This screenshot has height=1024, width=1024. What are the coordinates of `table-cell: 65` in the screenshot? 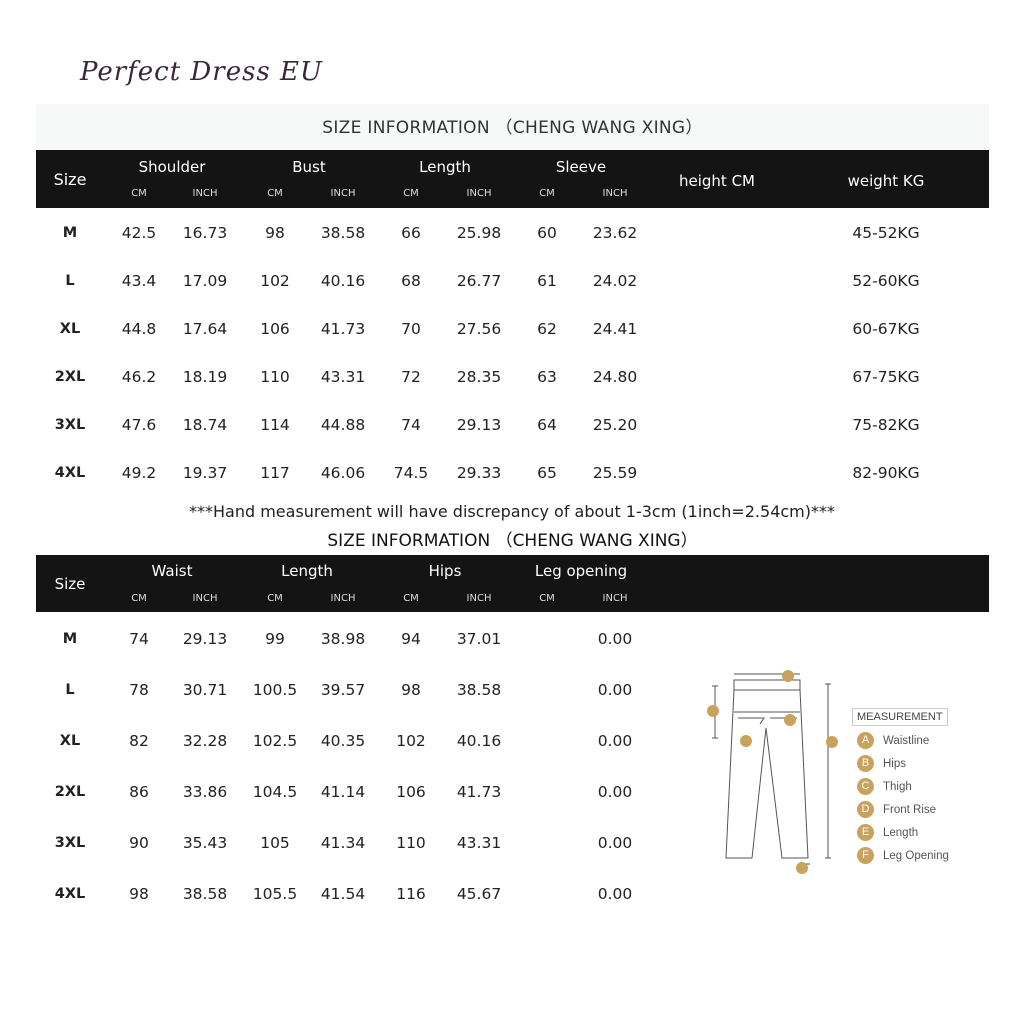 It's located at (547, 473).